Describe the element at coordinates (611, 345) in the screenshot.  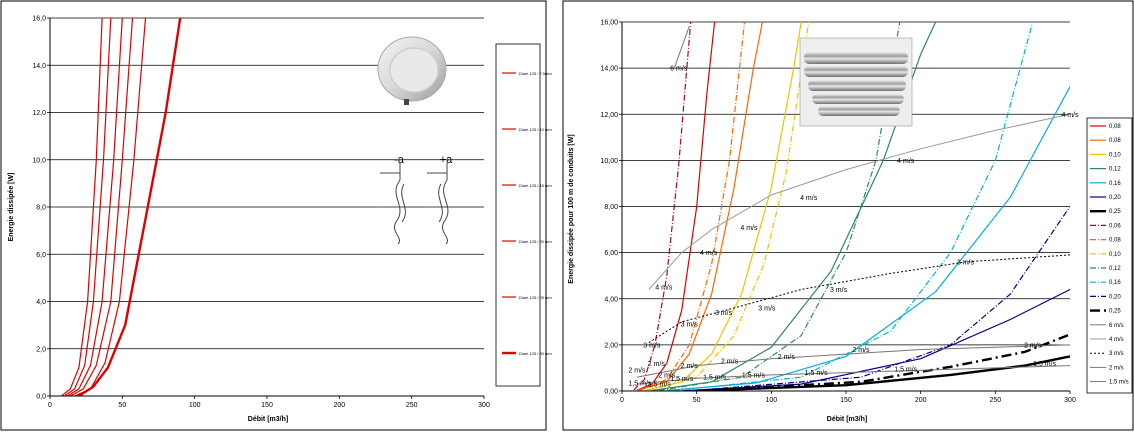
I see `y-tick-label: 2,00` at that location.